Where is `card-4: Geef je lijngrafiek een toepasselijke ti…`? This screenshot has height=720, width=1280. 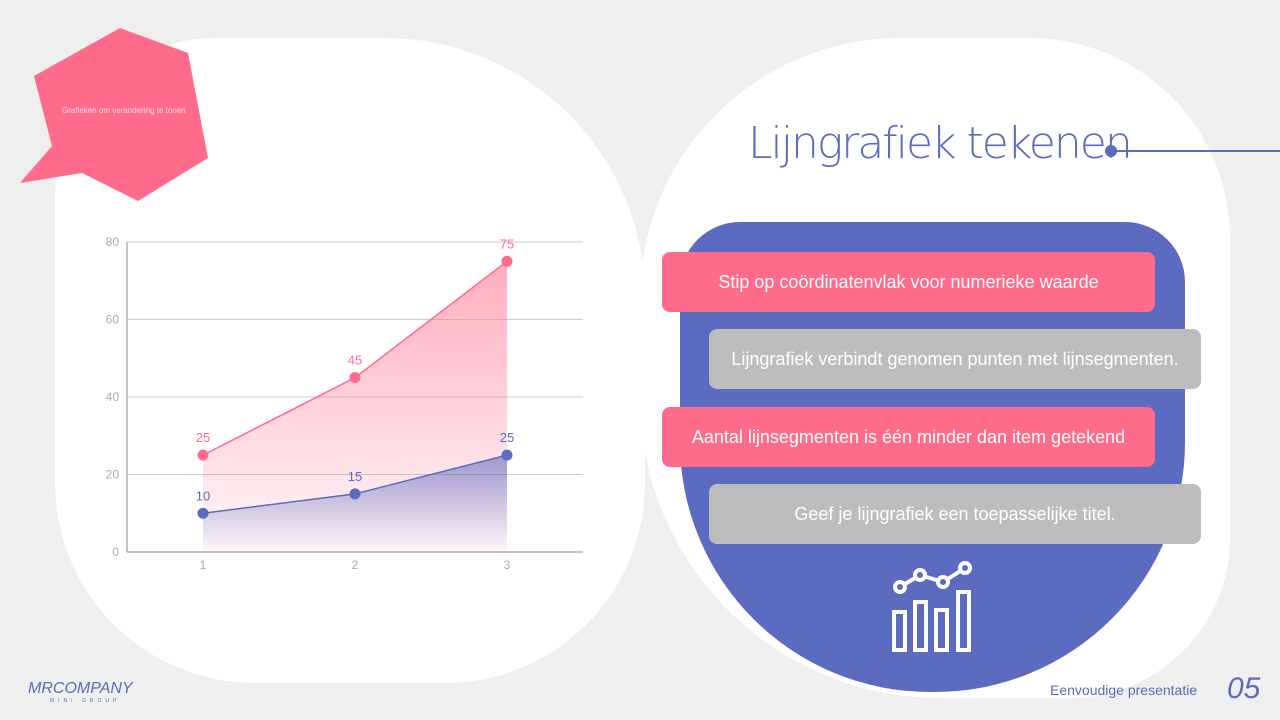
card-4: Geef je lijngrafiek een toepasselijke ti… is located at coordinates (955, 514).